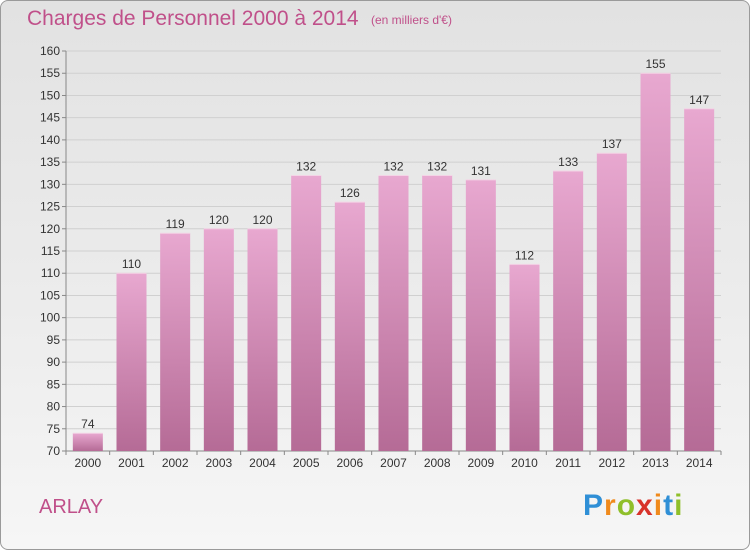  Describe the element at coordinates (50, 295) in the screenshot. I see `y-tick-label: 105` at that location.